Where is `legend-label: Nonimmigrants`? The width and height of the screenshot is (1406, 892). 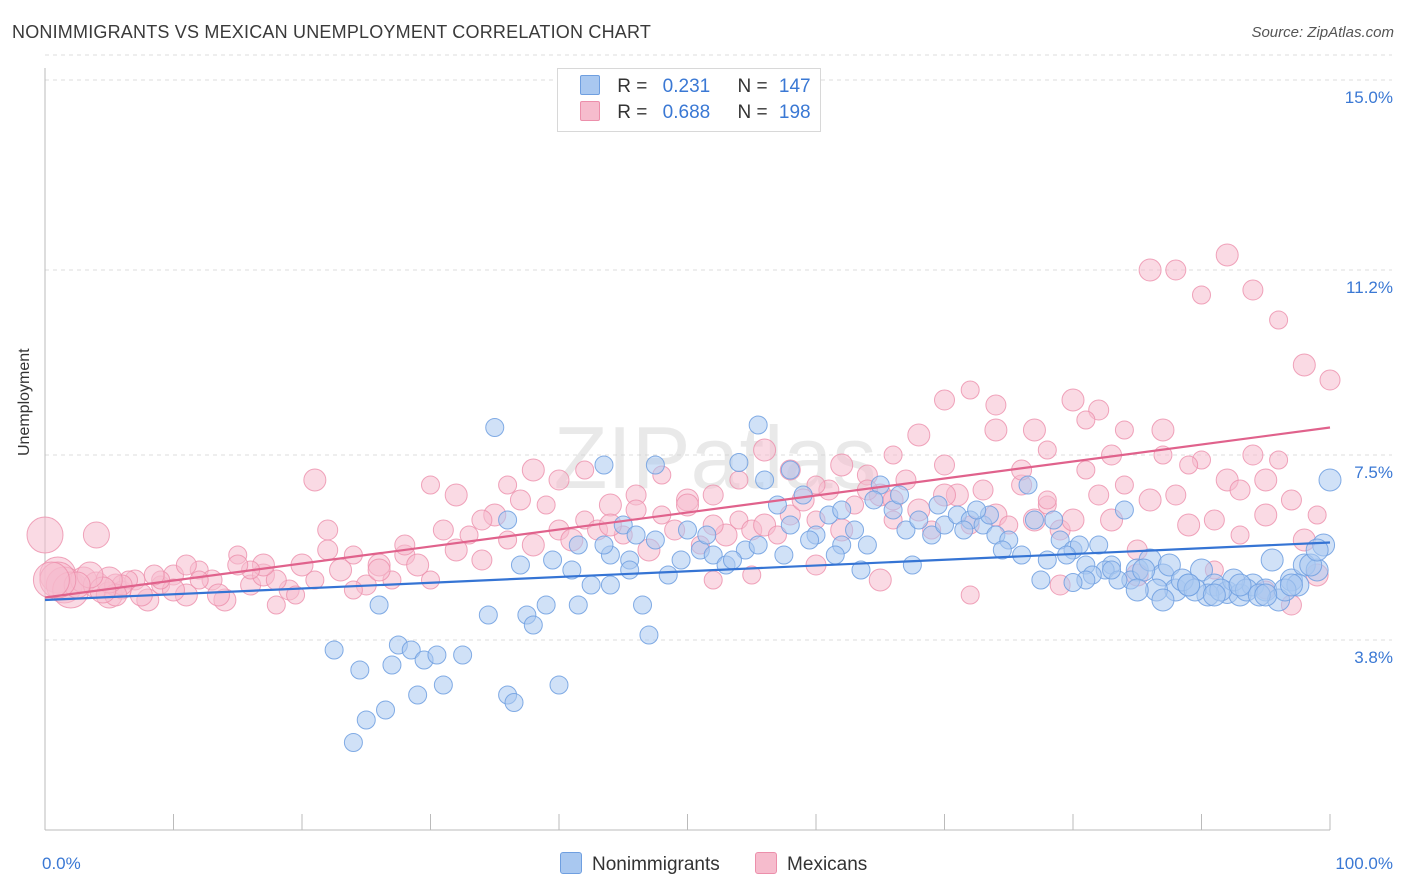 legend-label: Nonimmigrants is located at coordinates (656, 864).